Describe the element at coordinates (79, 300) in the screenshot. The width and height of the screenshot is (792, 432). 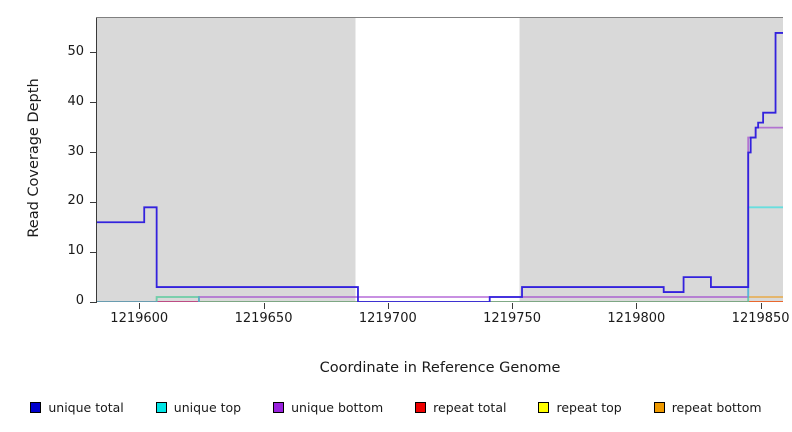
I see `y-tick-label: 0` at that location.